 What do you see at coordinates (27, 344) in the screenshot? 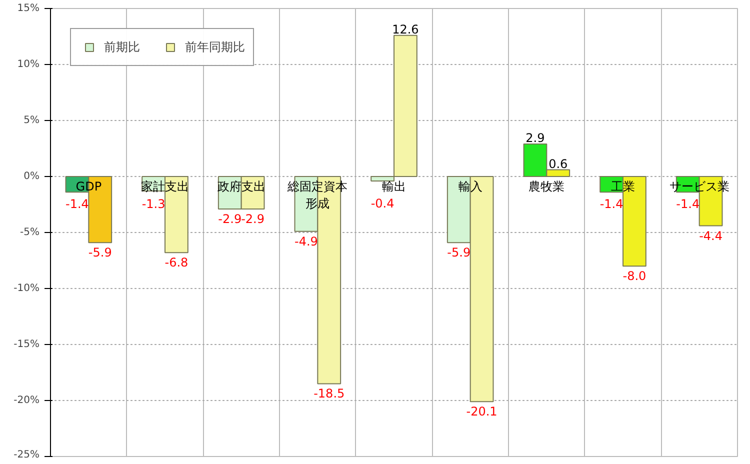
I see `y-tick-label: -15%` at bounding box center [27, 344].